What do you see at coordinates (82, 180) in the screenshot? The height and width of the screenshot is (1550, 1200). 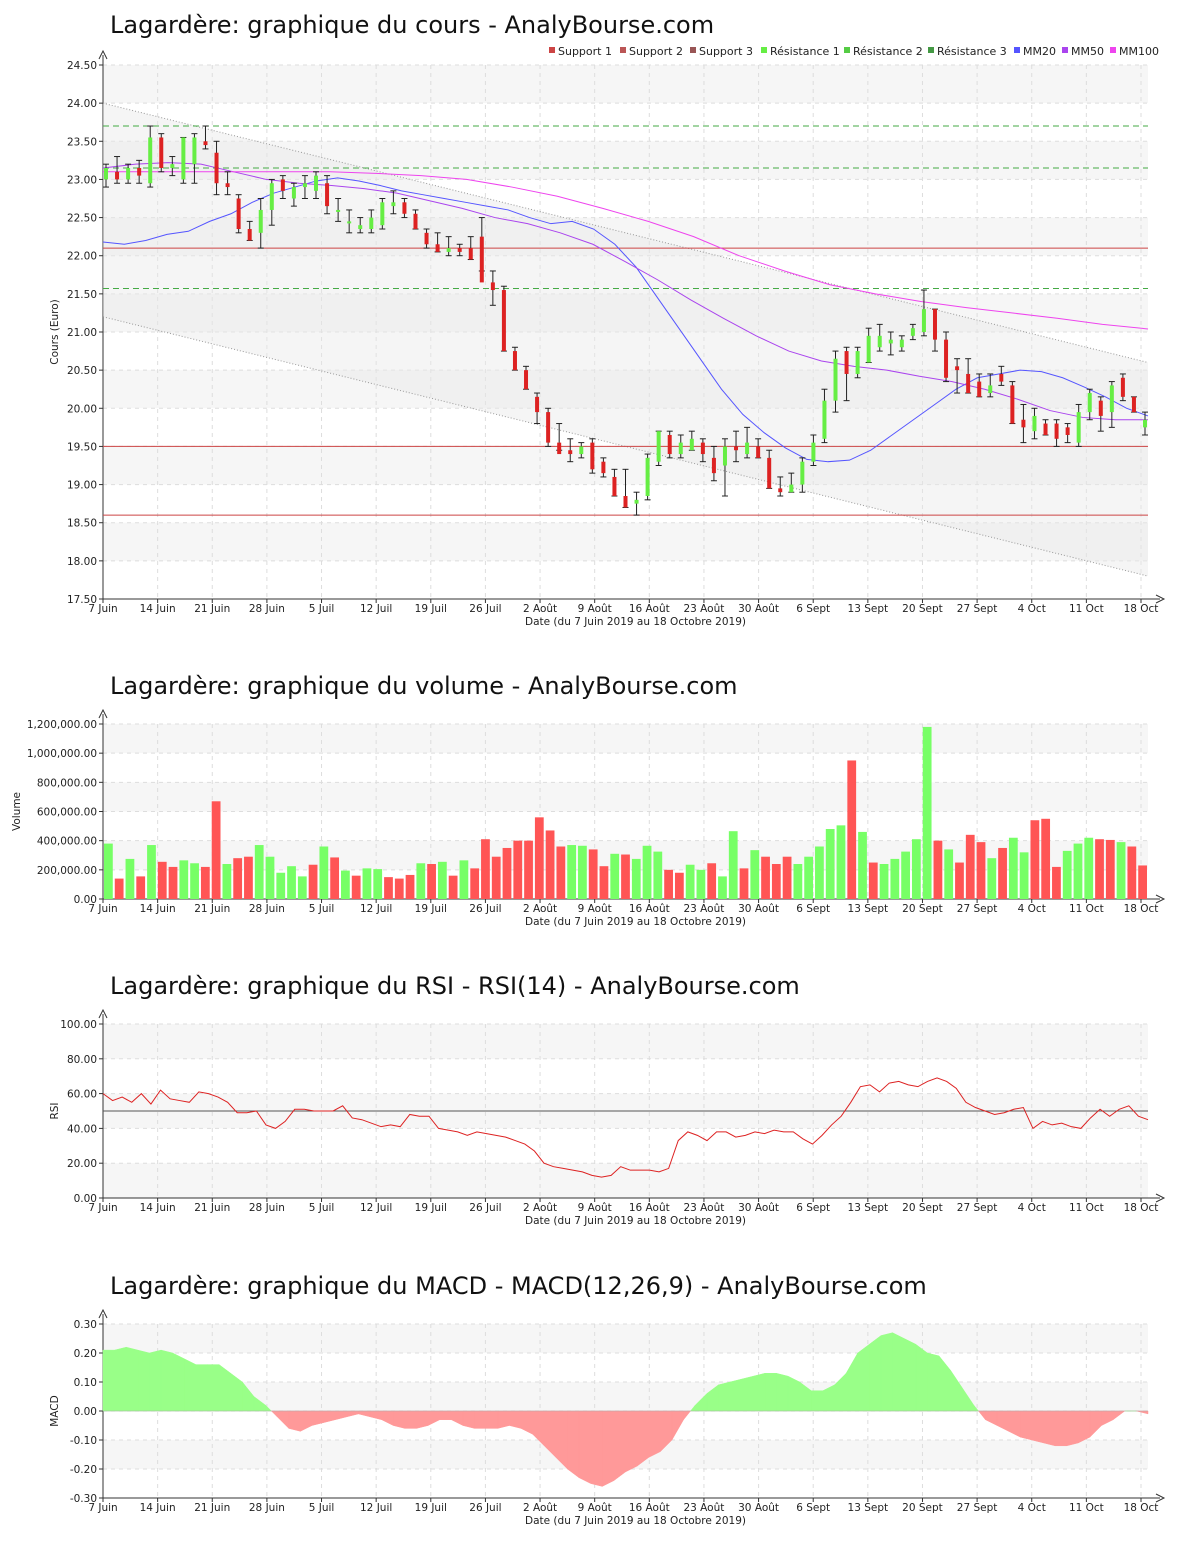 I see `y-tick-label: 23.00` at bounding box center [82, 180].